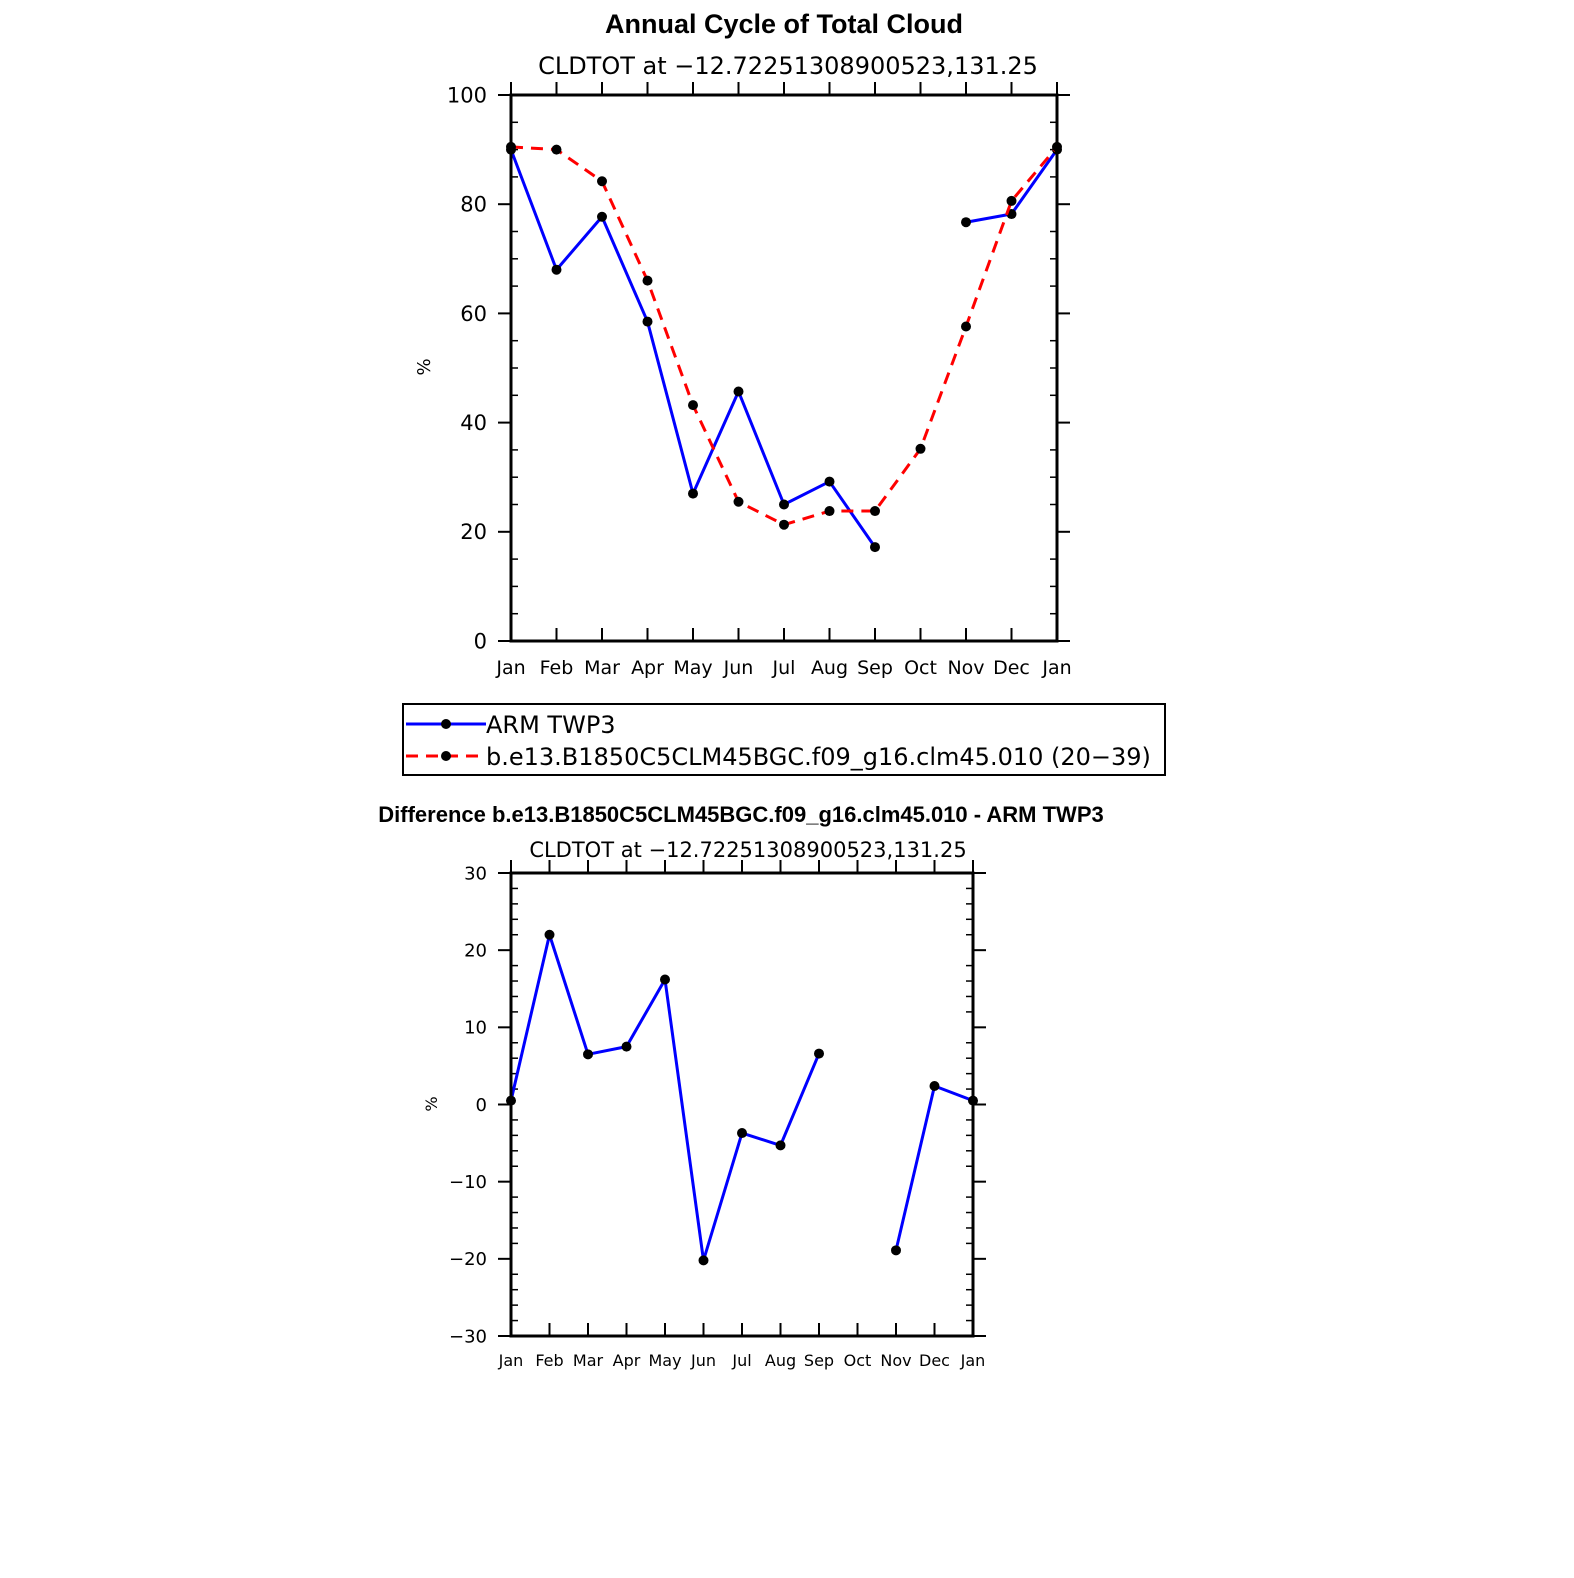  Describe the element at coordinates (549, 1360) in the screenshot. I see `chart2-xtick-label: Feb` at that location.